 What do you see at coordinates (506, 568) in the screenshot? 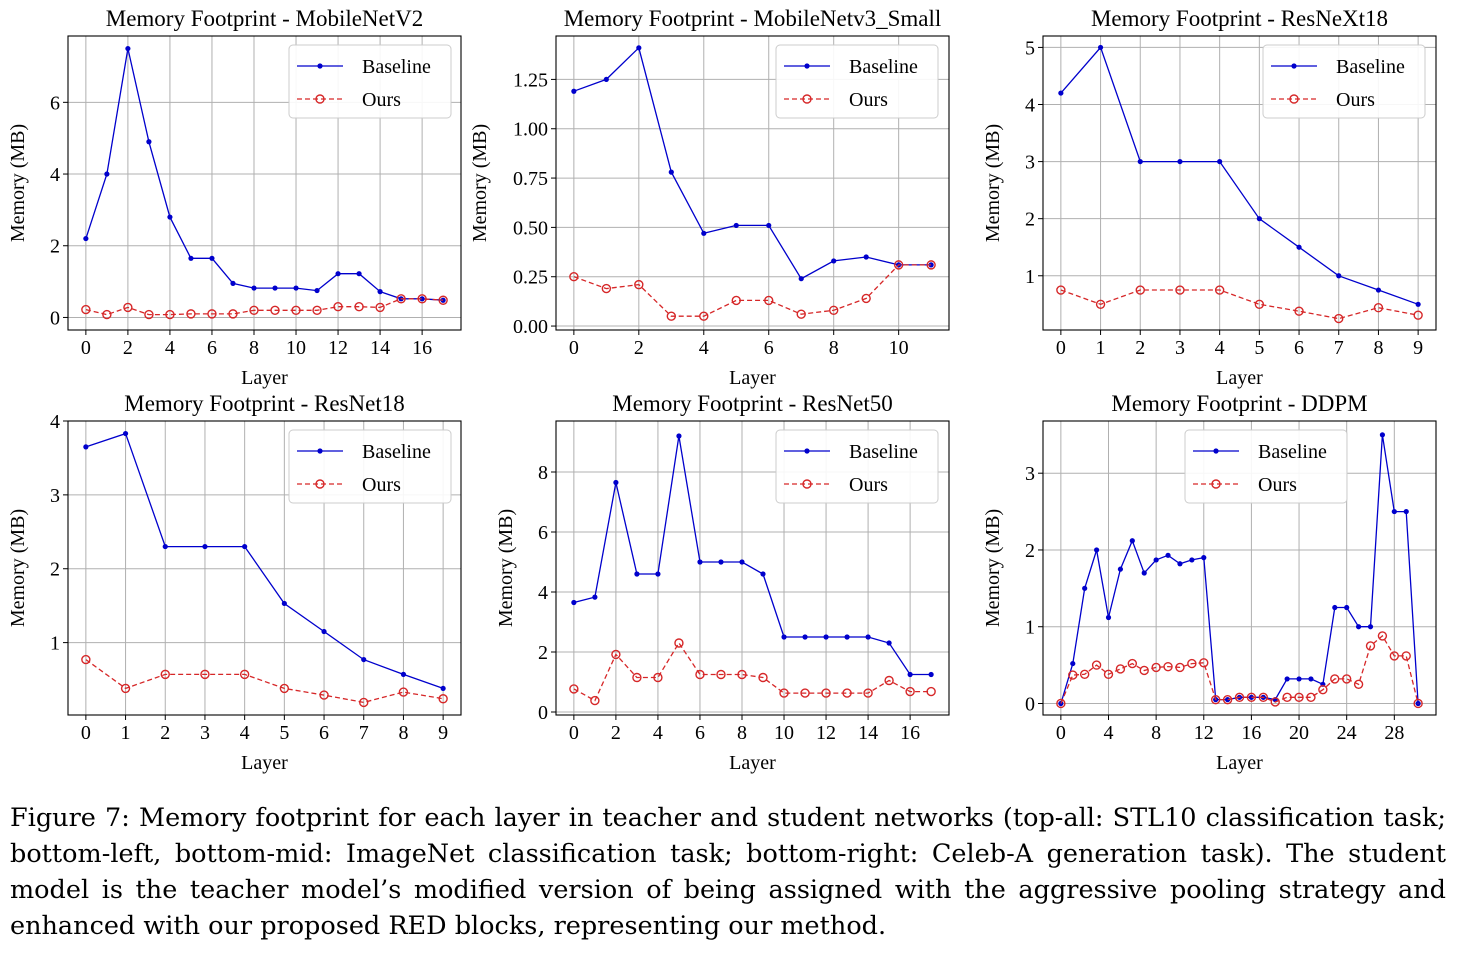
I see `y-axis-label: Memory (MB)` at bounding box center [506, 568].